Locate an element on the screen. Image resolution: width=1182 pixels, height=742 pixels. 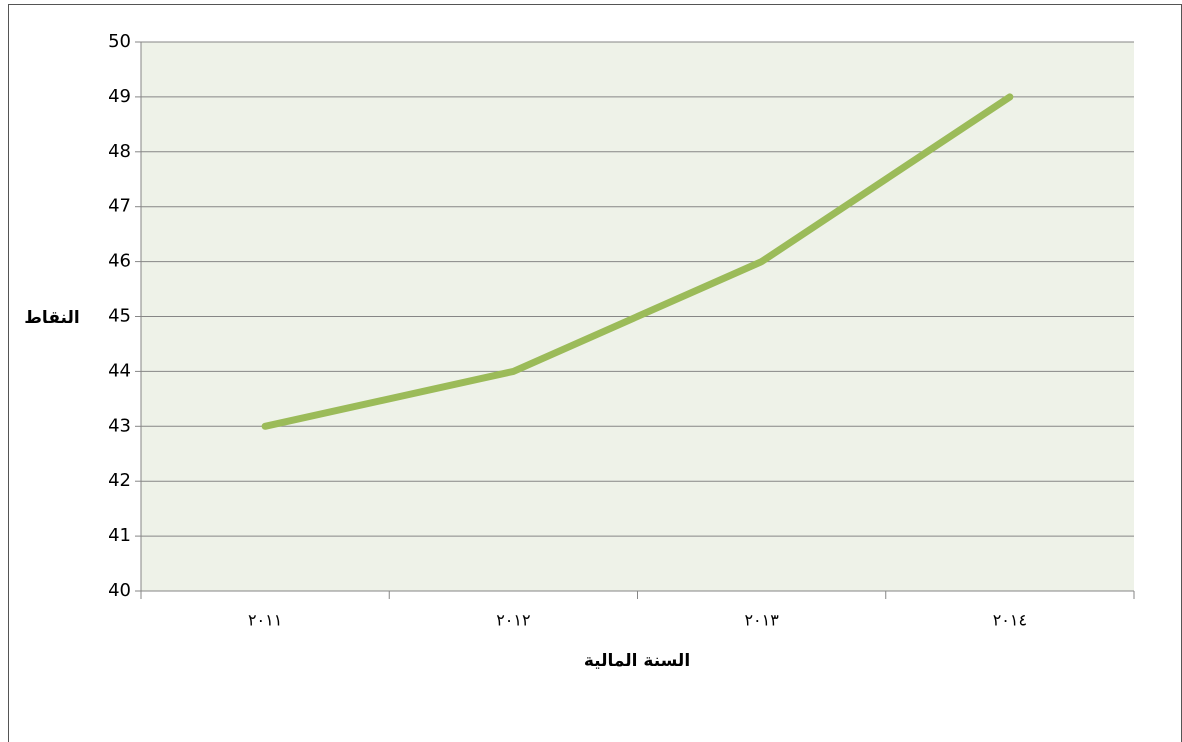
y-tick-label: 48 is located at coordinates (119, 151).